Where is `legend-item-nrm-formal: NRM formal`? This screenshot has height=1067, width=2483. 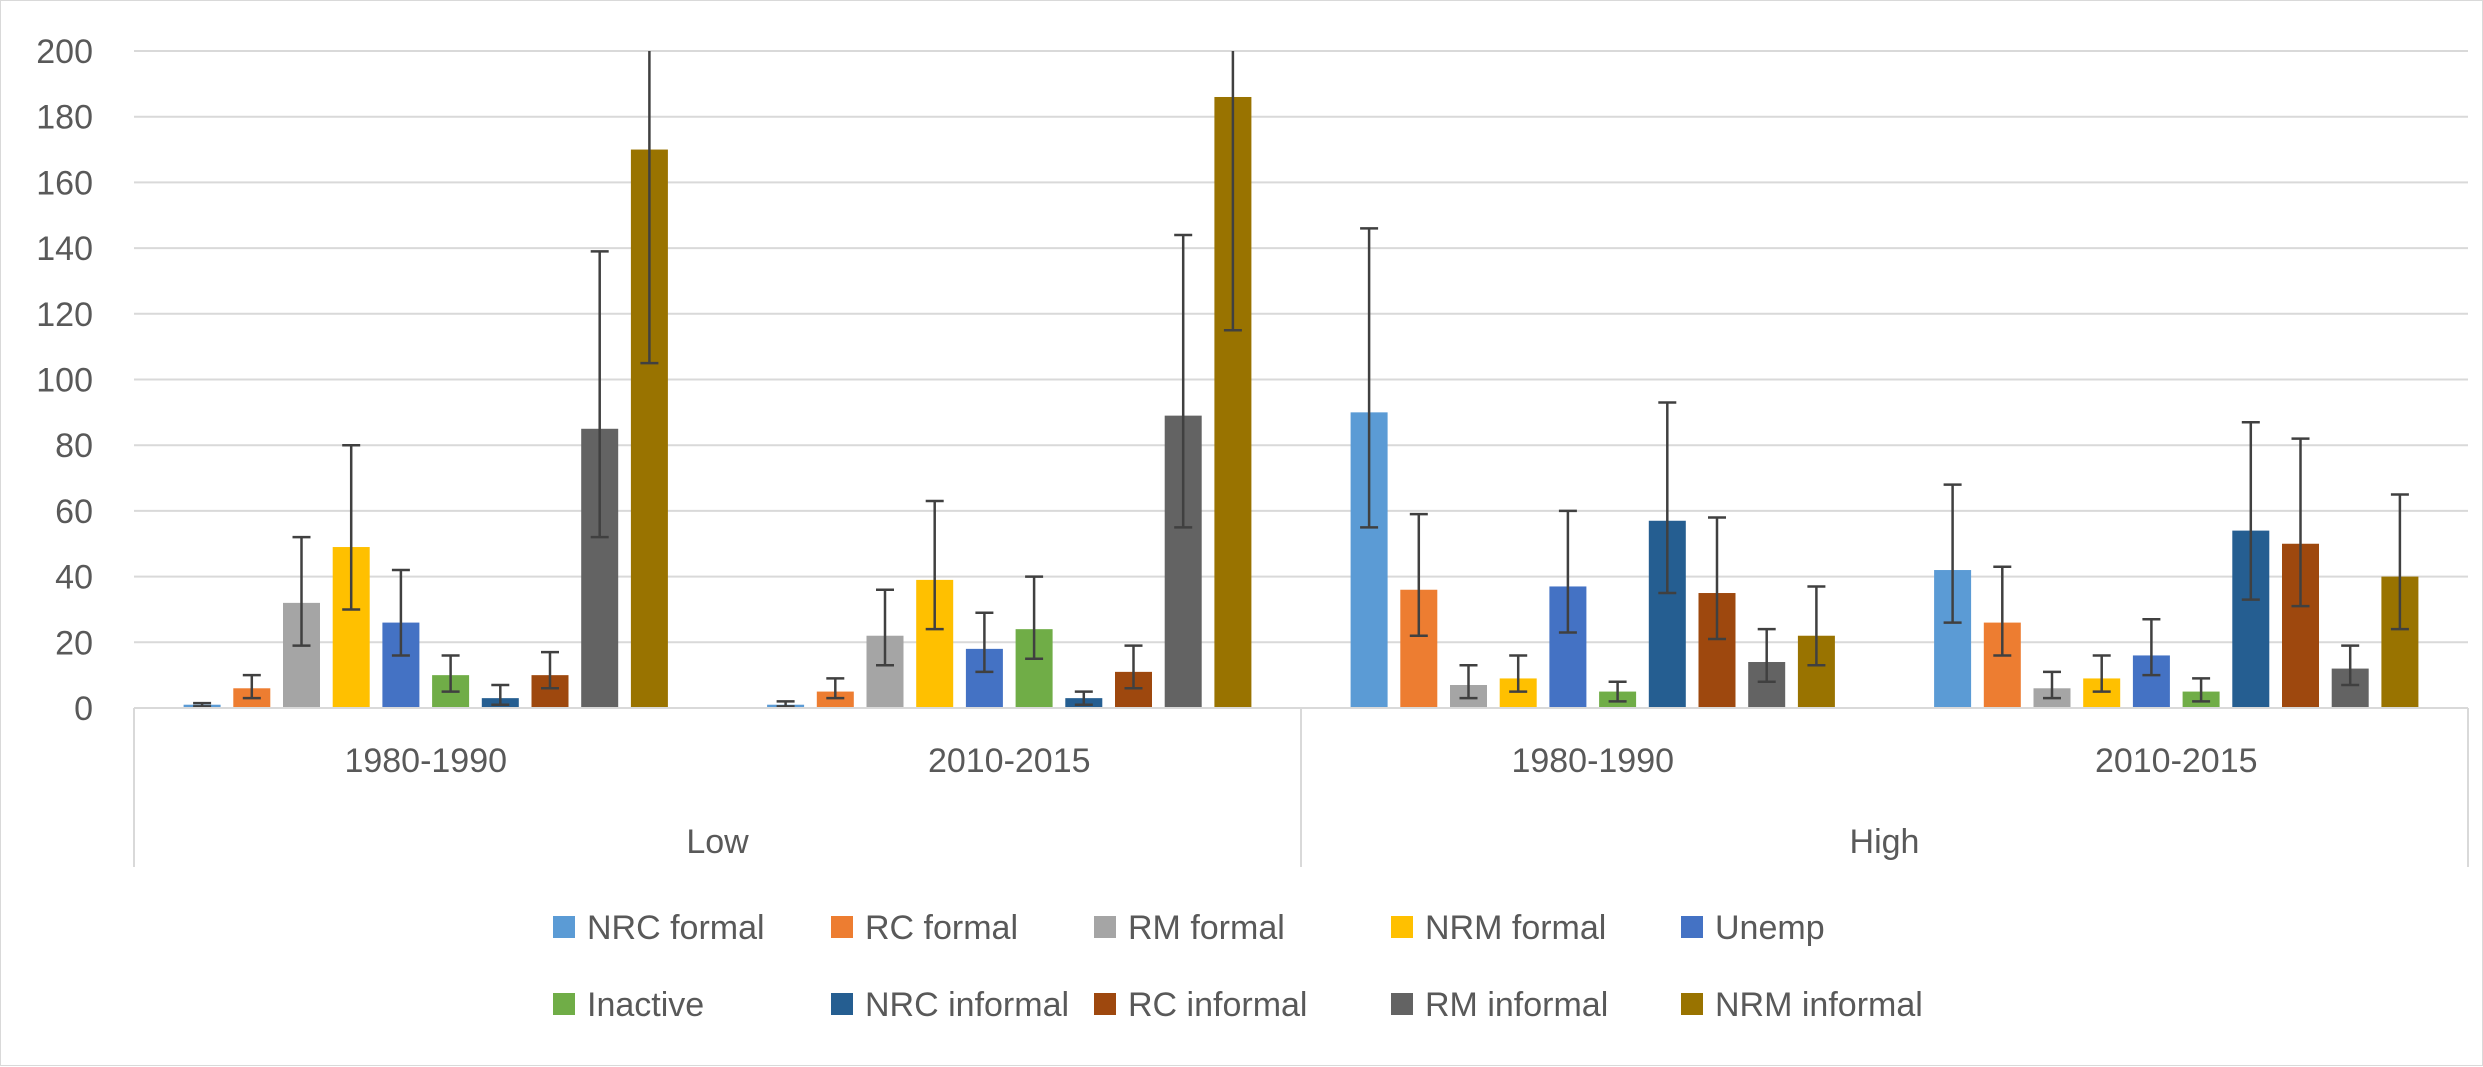
legend-item-nrm-formal: NRM formal is located at coordinates (1498, 928).